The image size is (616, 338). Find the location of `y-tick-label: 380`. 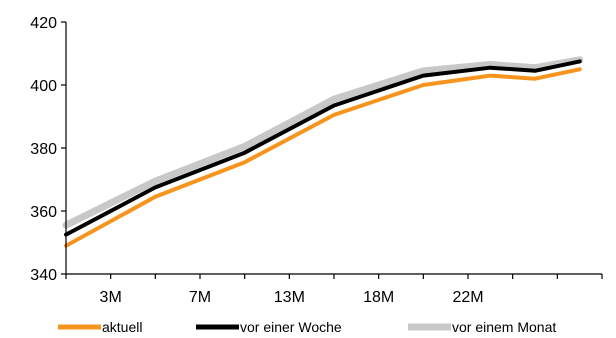

y-tick-label: 380 is located at coordinates (43, 149).